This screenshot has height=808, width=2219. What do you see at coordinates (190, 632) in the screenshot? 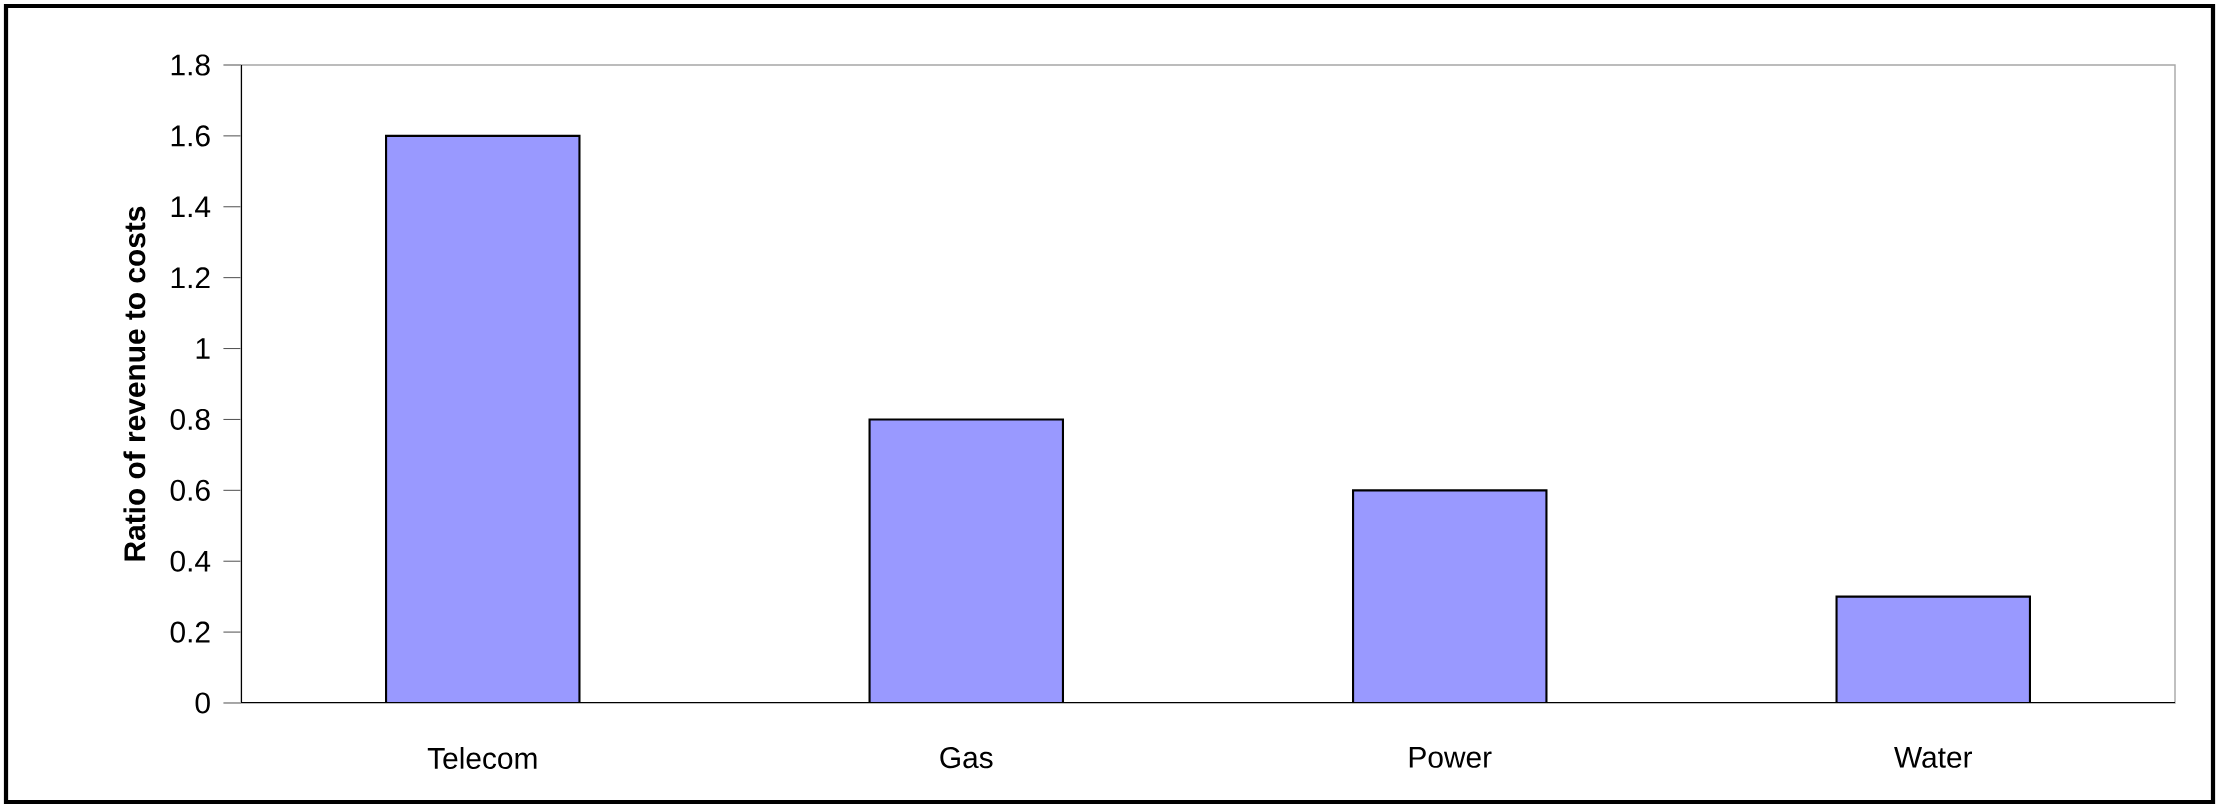
I see `y-tick-label: 0.2` at bounding box center [190, 632].